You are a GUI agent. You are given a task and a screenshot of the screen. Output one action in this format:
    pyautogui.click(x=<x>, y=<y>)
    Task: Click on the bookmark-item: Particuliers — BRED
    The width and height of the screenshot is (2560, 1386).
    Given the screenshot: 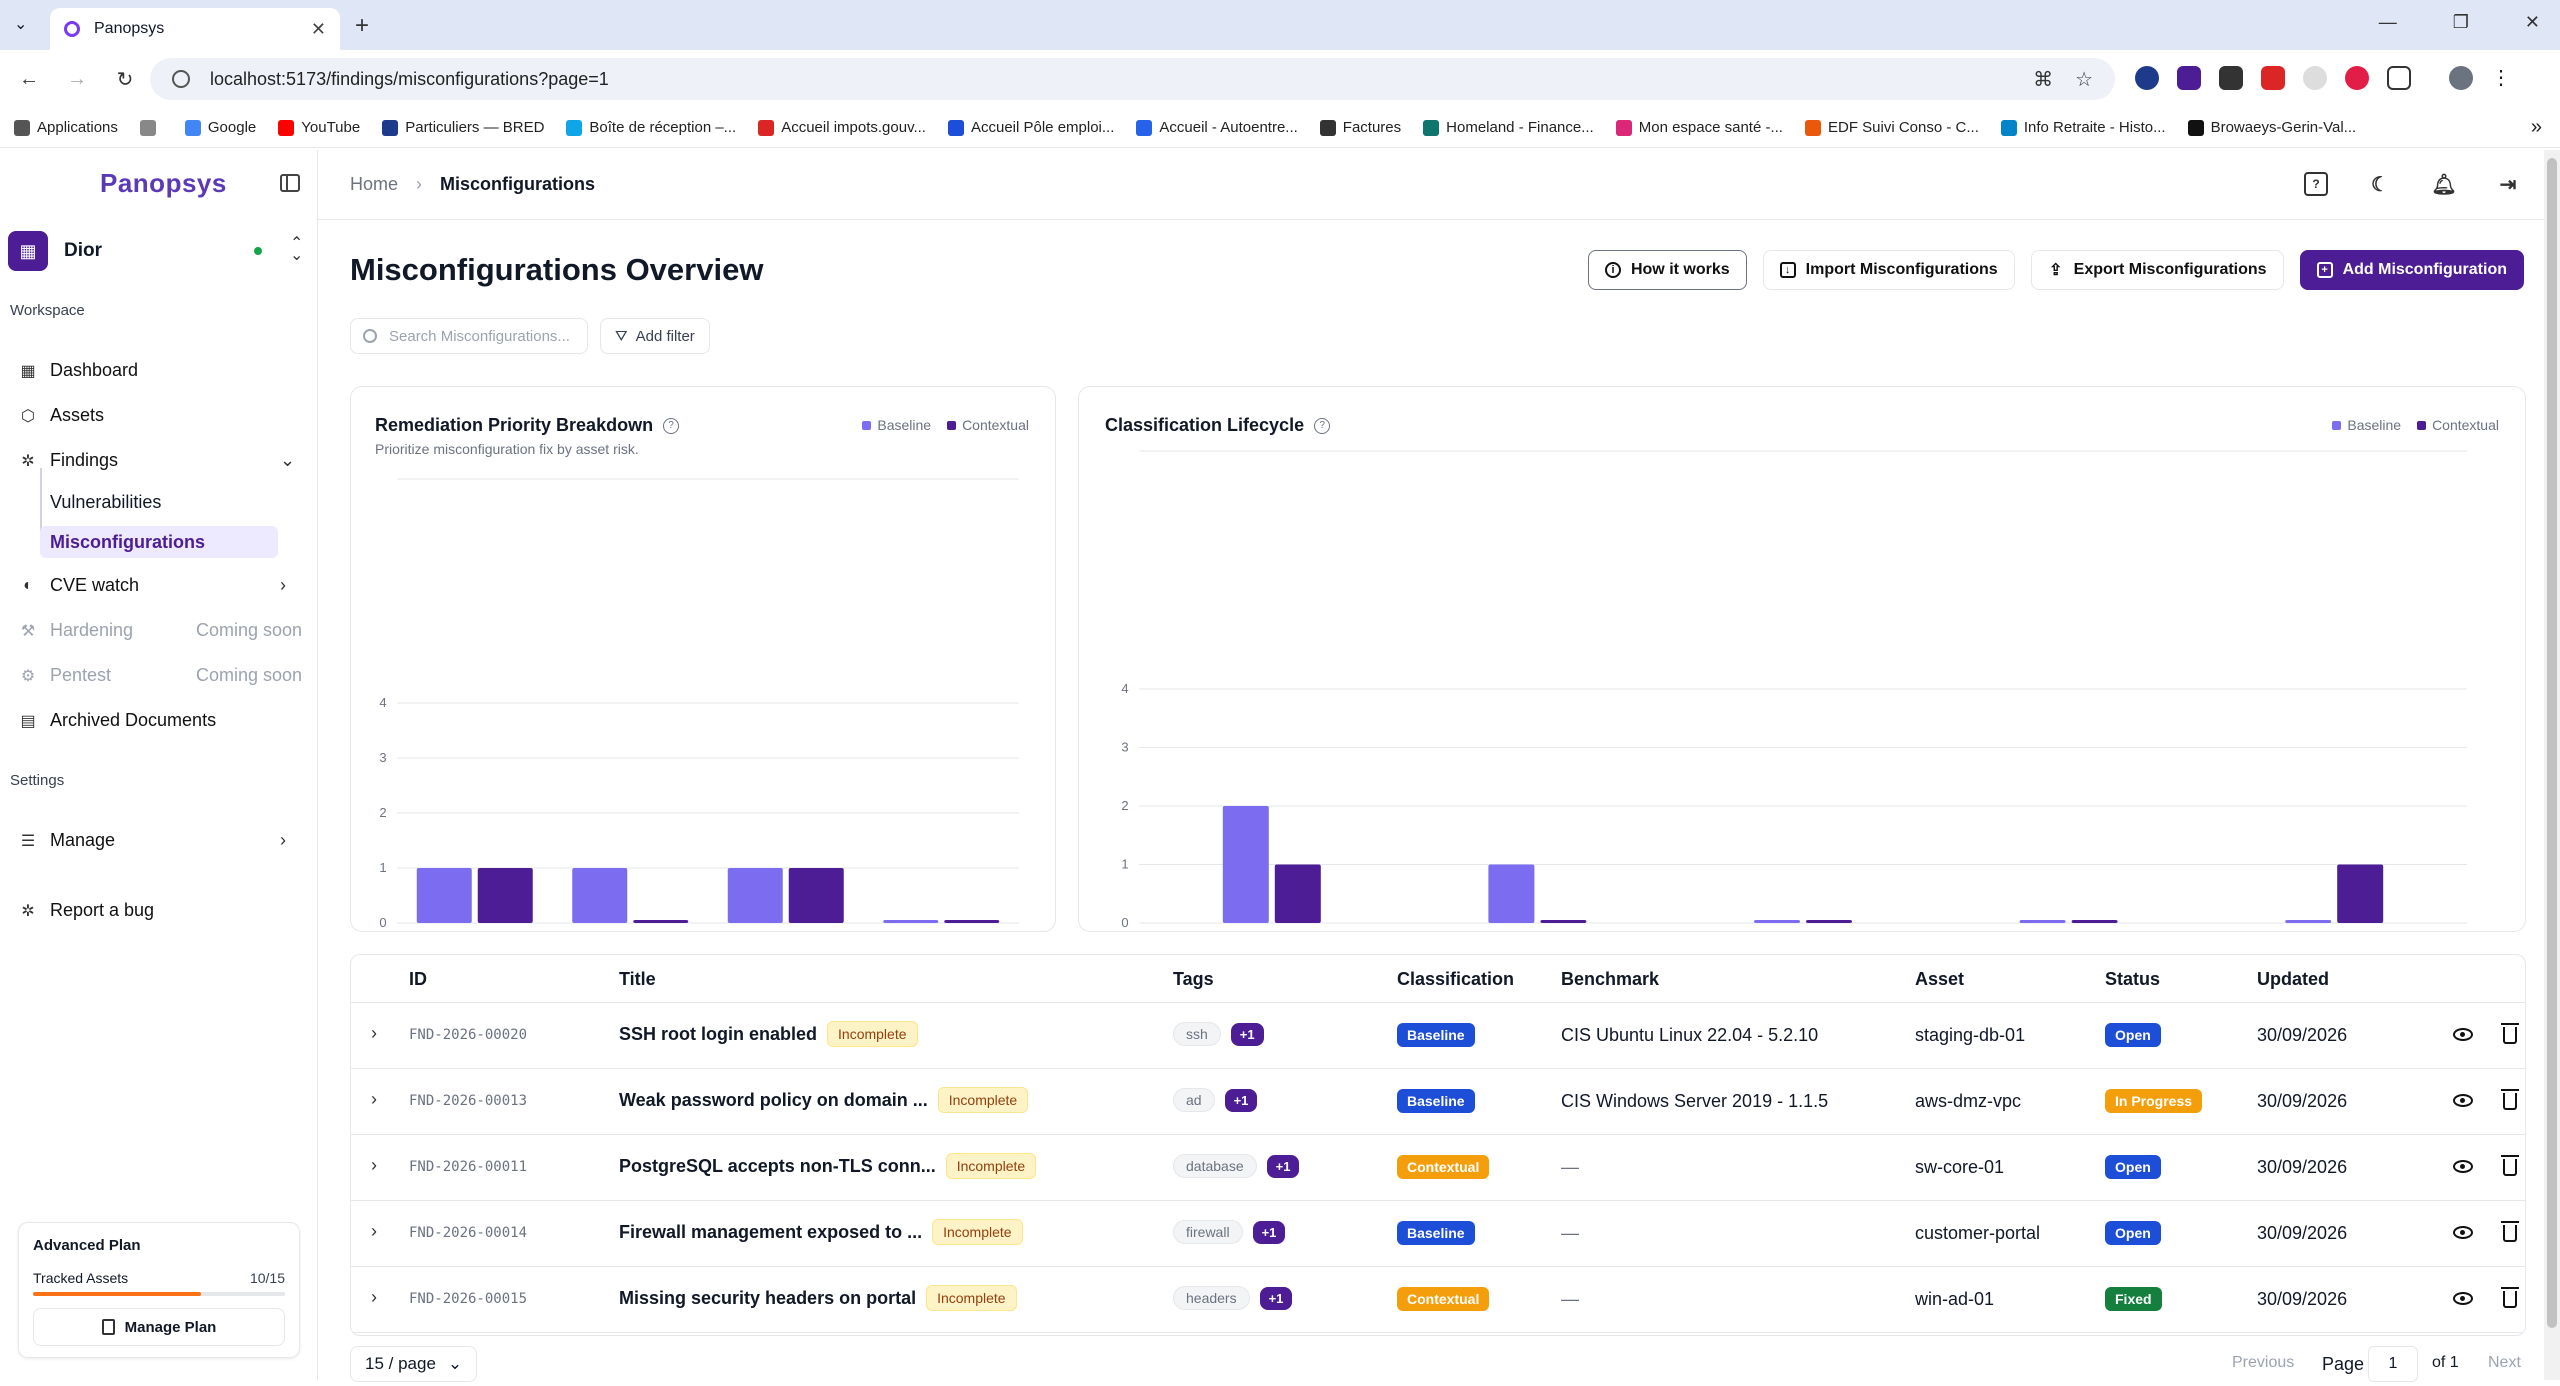 What is the action you would take?
    pyautogui.click(x=463, y=127)
    